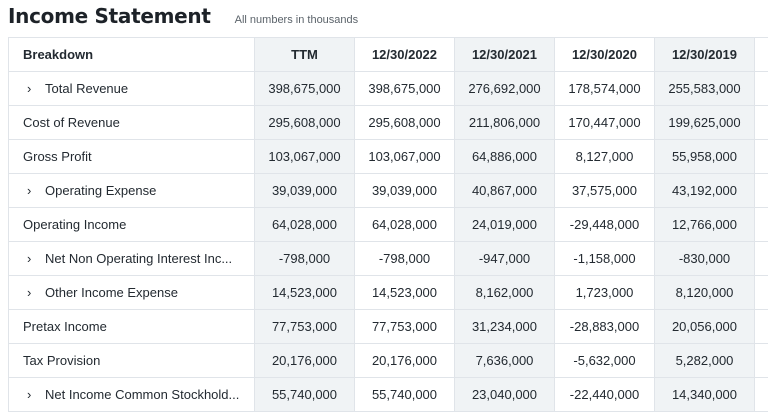  What do you see at coordinates (705, 394) in the screenshot?
I see `value-cell: 14,340,000` at bounding box center [705, 394].